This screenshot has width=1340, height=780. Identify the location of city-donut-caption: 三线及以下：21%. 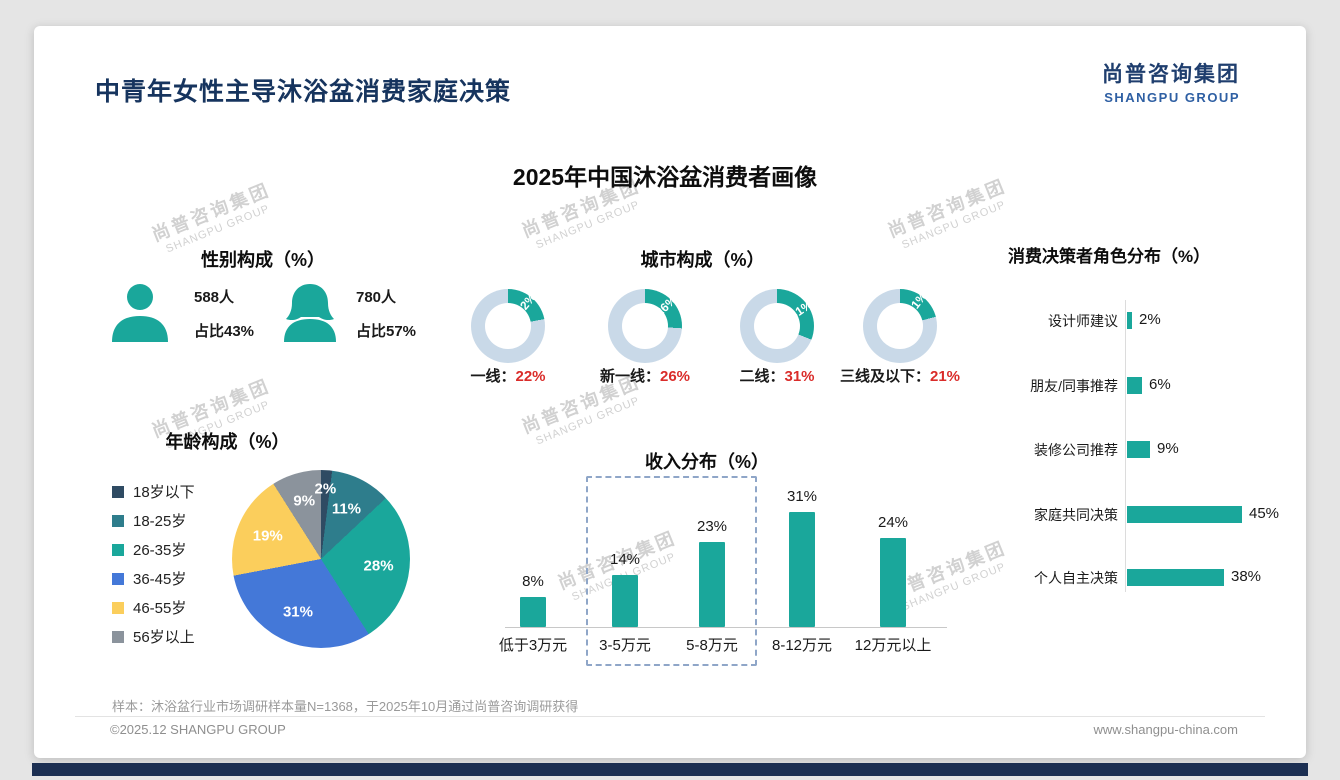
(900, 375).